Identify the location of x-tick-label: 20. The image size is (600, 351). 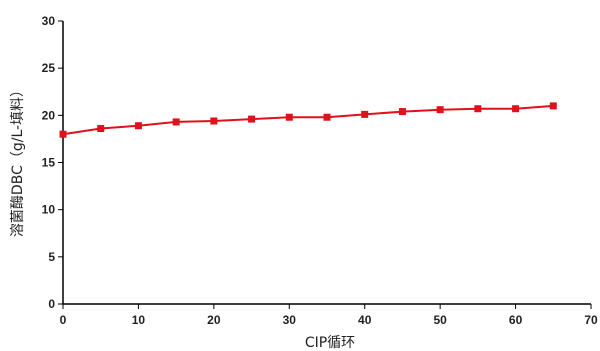
(214, 320).